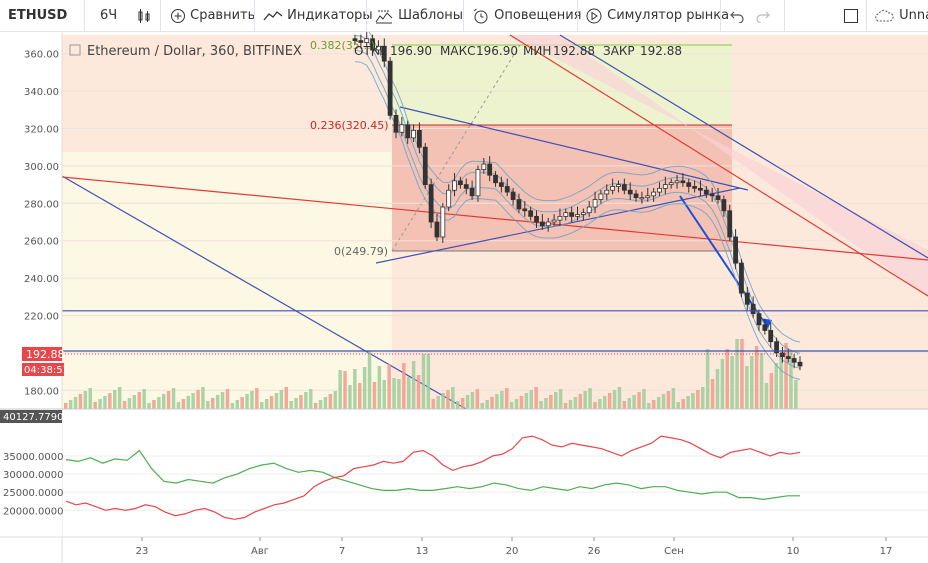 Image resolution: width=928 pixels, height=563 pixels. I want to click on indicators-button: Индикаторы, so click(318, 15).